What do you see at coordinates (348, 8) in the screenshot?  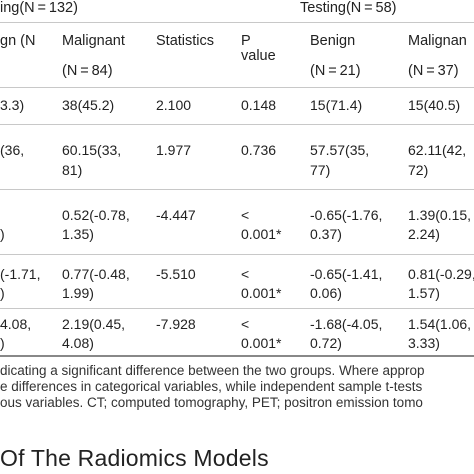 I see `testing-group-header: Testing(N = 58)` at bounding box center [348, 8].